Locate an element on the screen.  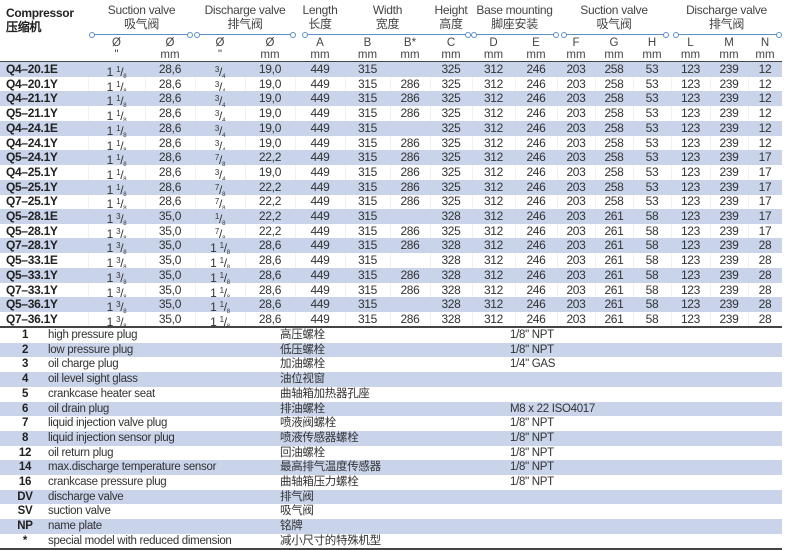
dimension-value: 325 is located at coordinates (451, 69).